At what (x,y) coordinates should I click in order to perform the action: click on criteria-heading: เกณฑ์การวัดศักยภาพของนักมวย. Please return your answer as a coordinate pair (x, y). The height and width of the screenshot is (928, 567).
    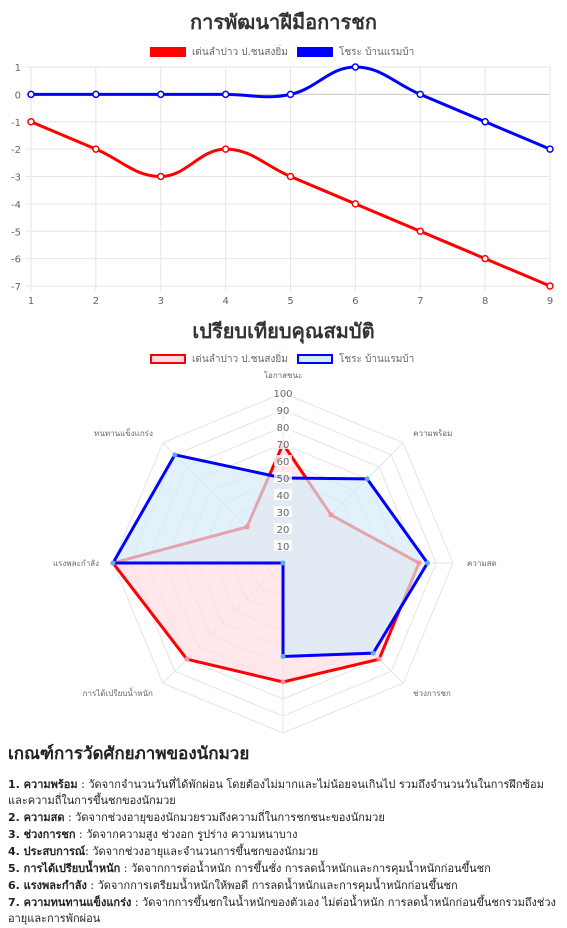
    Looking at the image, I should click on (129, 754).